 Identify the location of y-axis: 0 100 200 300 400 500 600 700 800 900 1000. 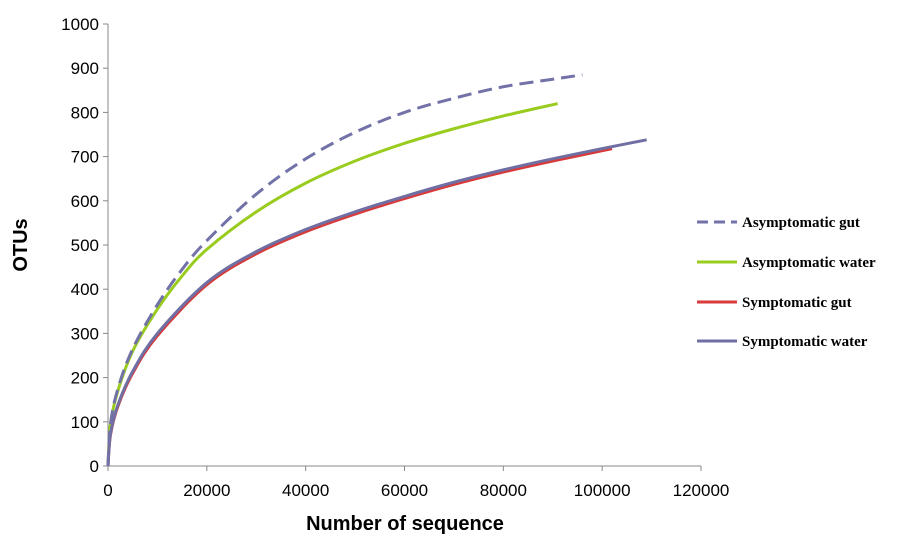
(84, 245).